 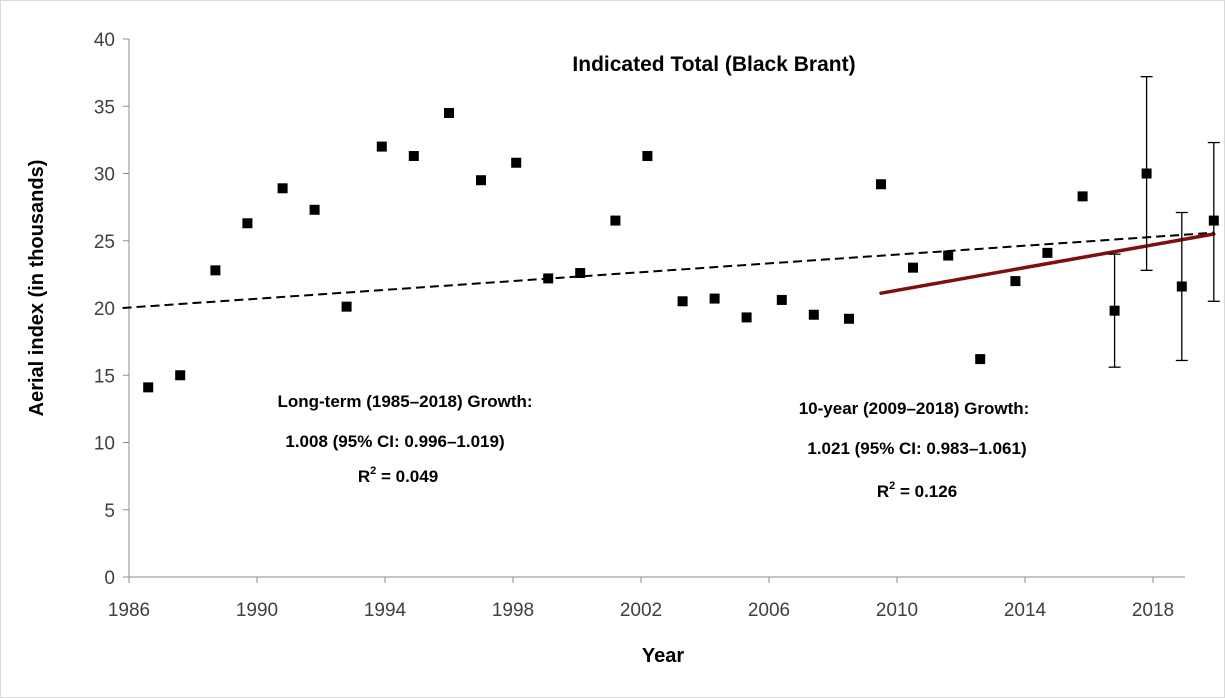 What do you see at coordinates (641, 610) in the screenshot?
I see `x-tick-label: 2002` at bounding box center [641, 610].